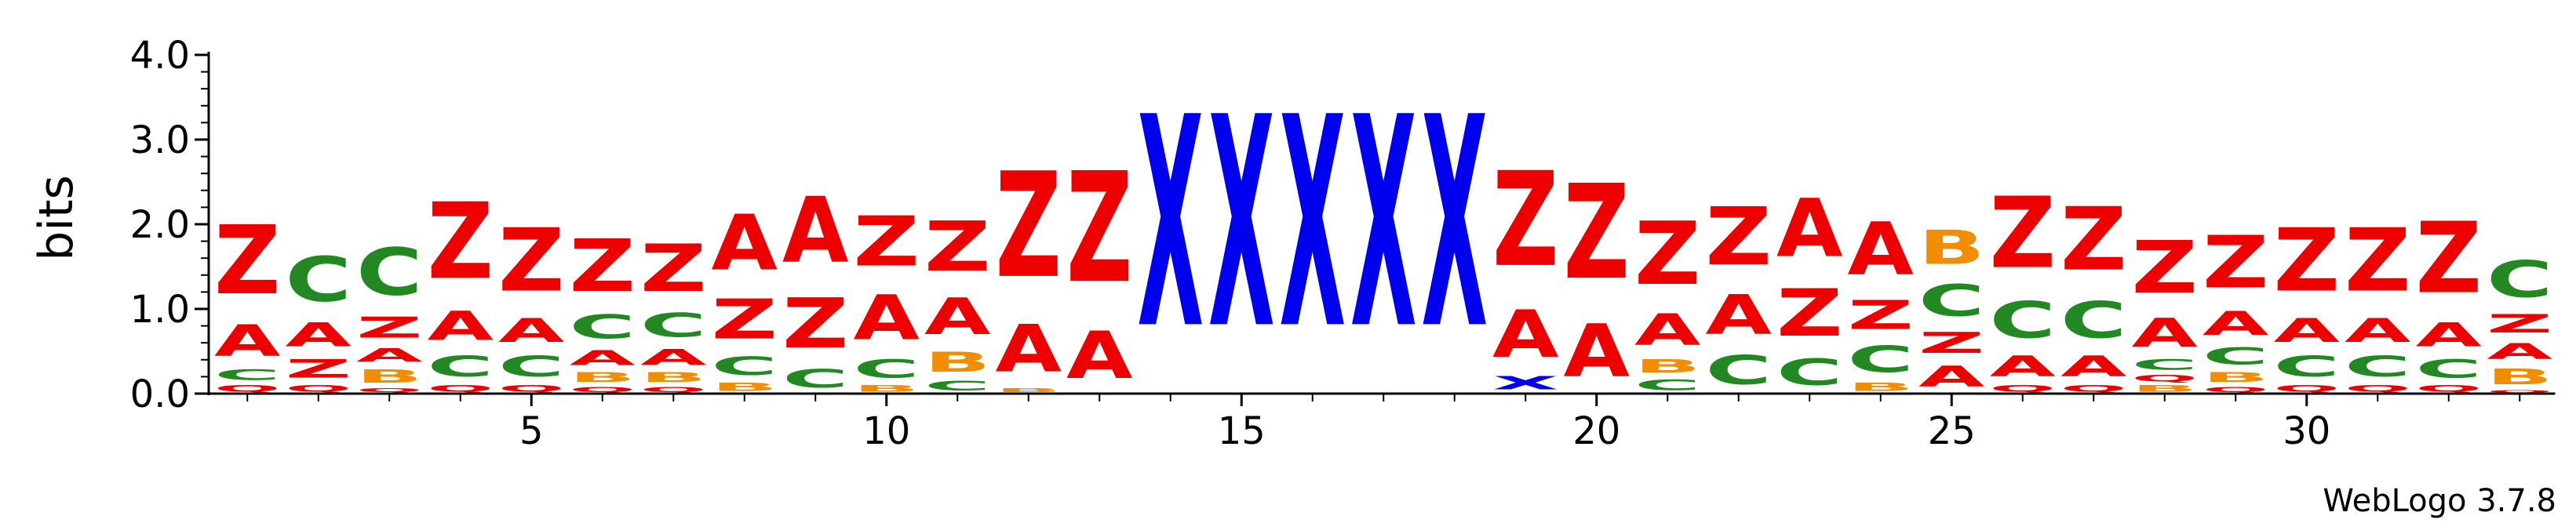 This screenshot has height=523, width=2576. Describe the element at coordinates (2093, 239) in the screenshot. I see `glyph-z-pos-27: Z` at that location.